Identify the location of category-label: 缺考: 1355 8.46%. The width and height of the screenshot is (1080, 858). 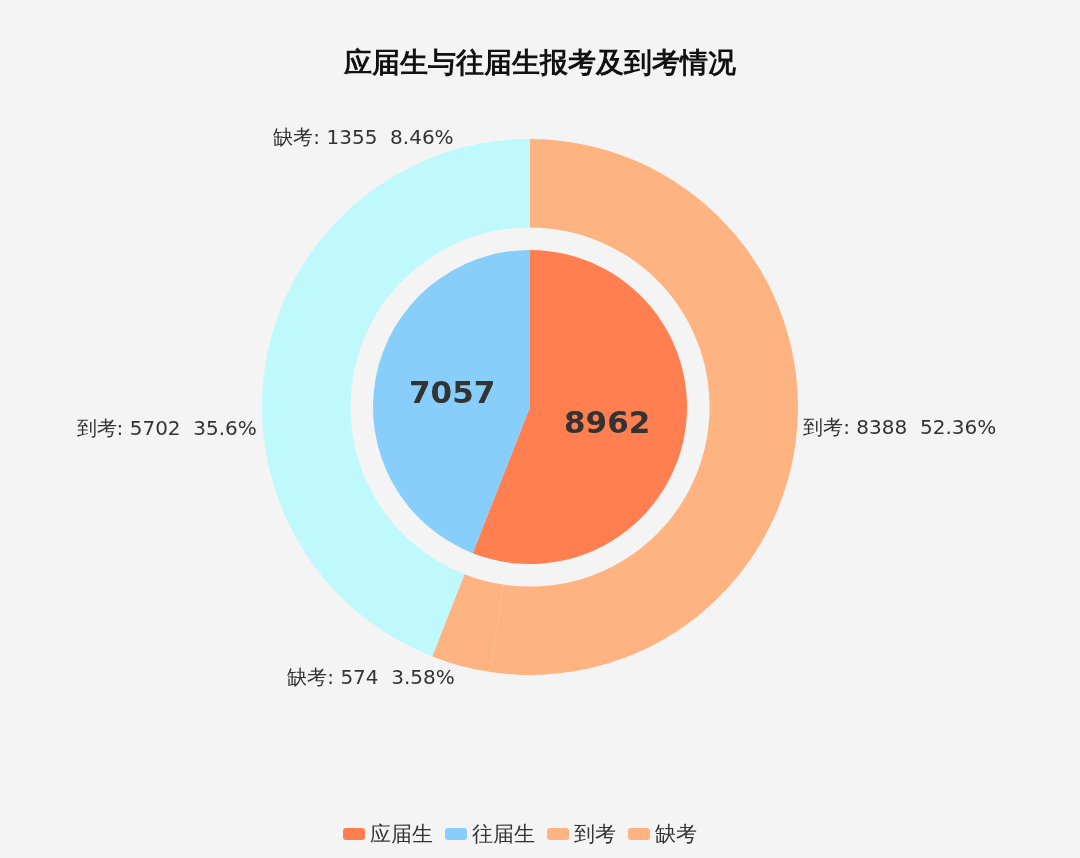
(363, 137).